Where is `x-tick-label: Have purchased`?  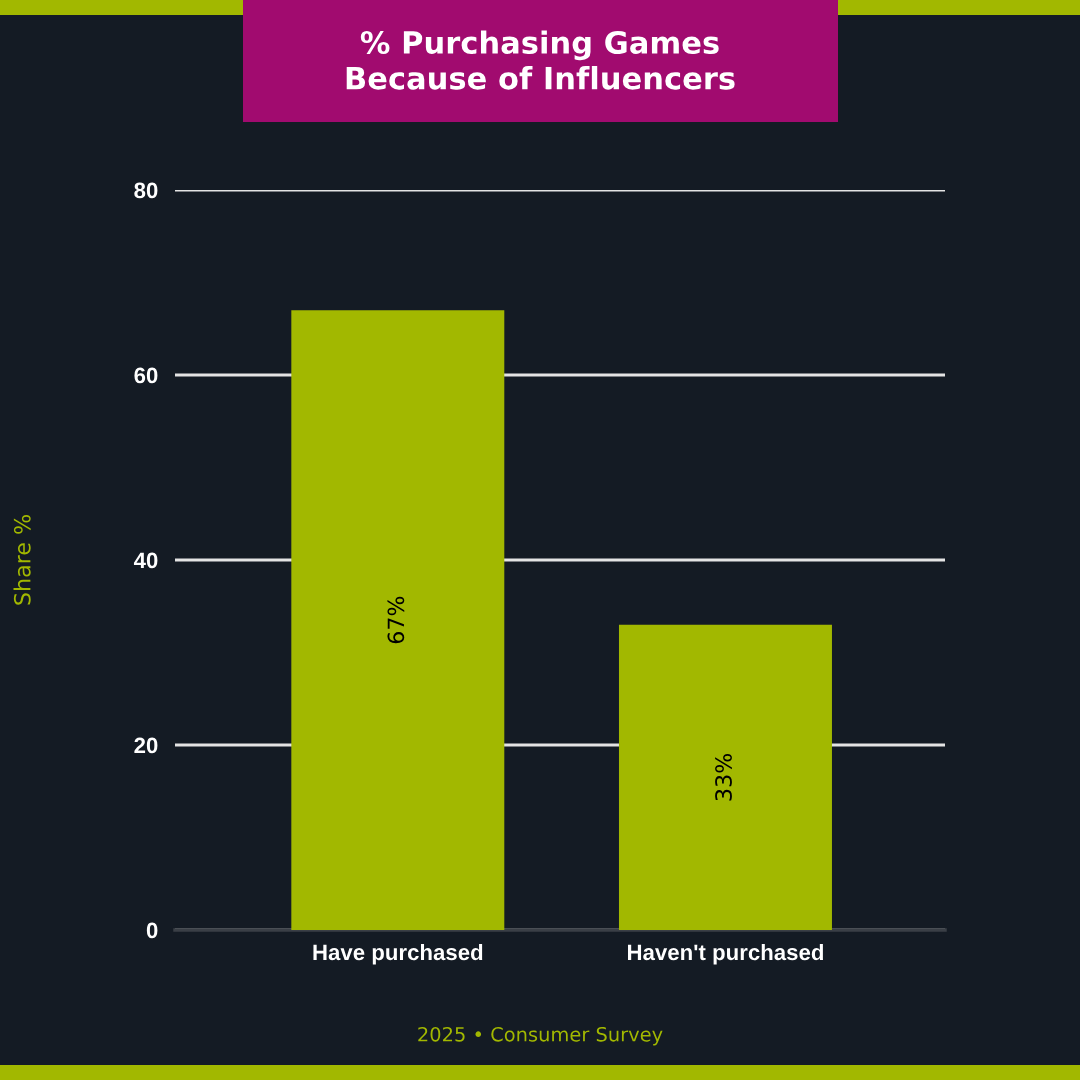
x-tick-label: Have purchased is located at coordinates (398, 954).